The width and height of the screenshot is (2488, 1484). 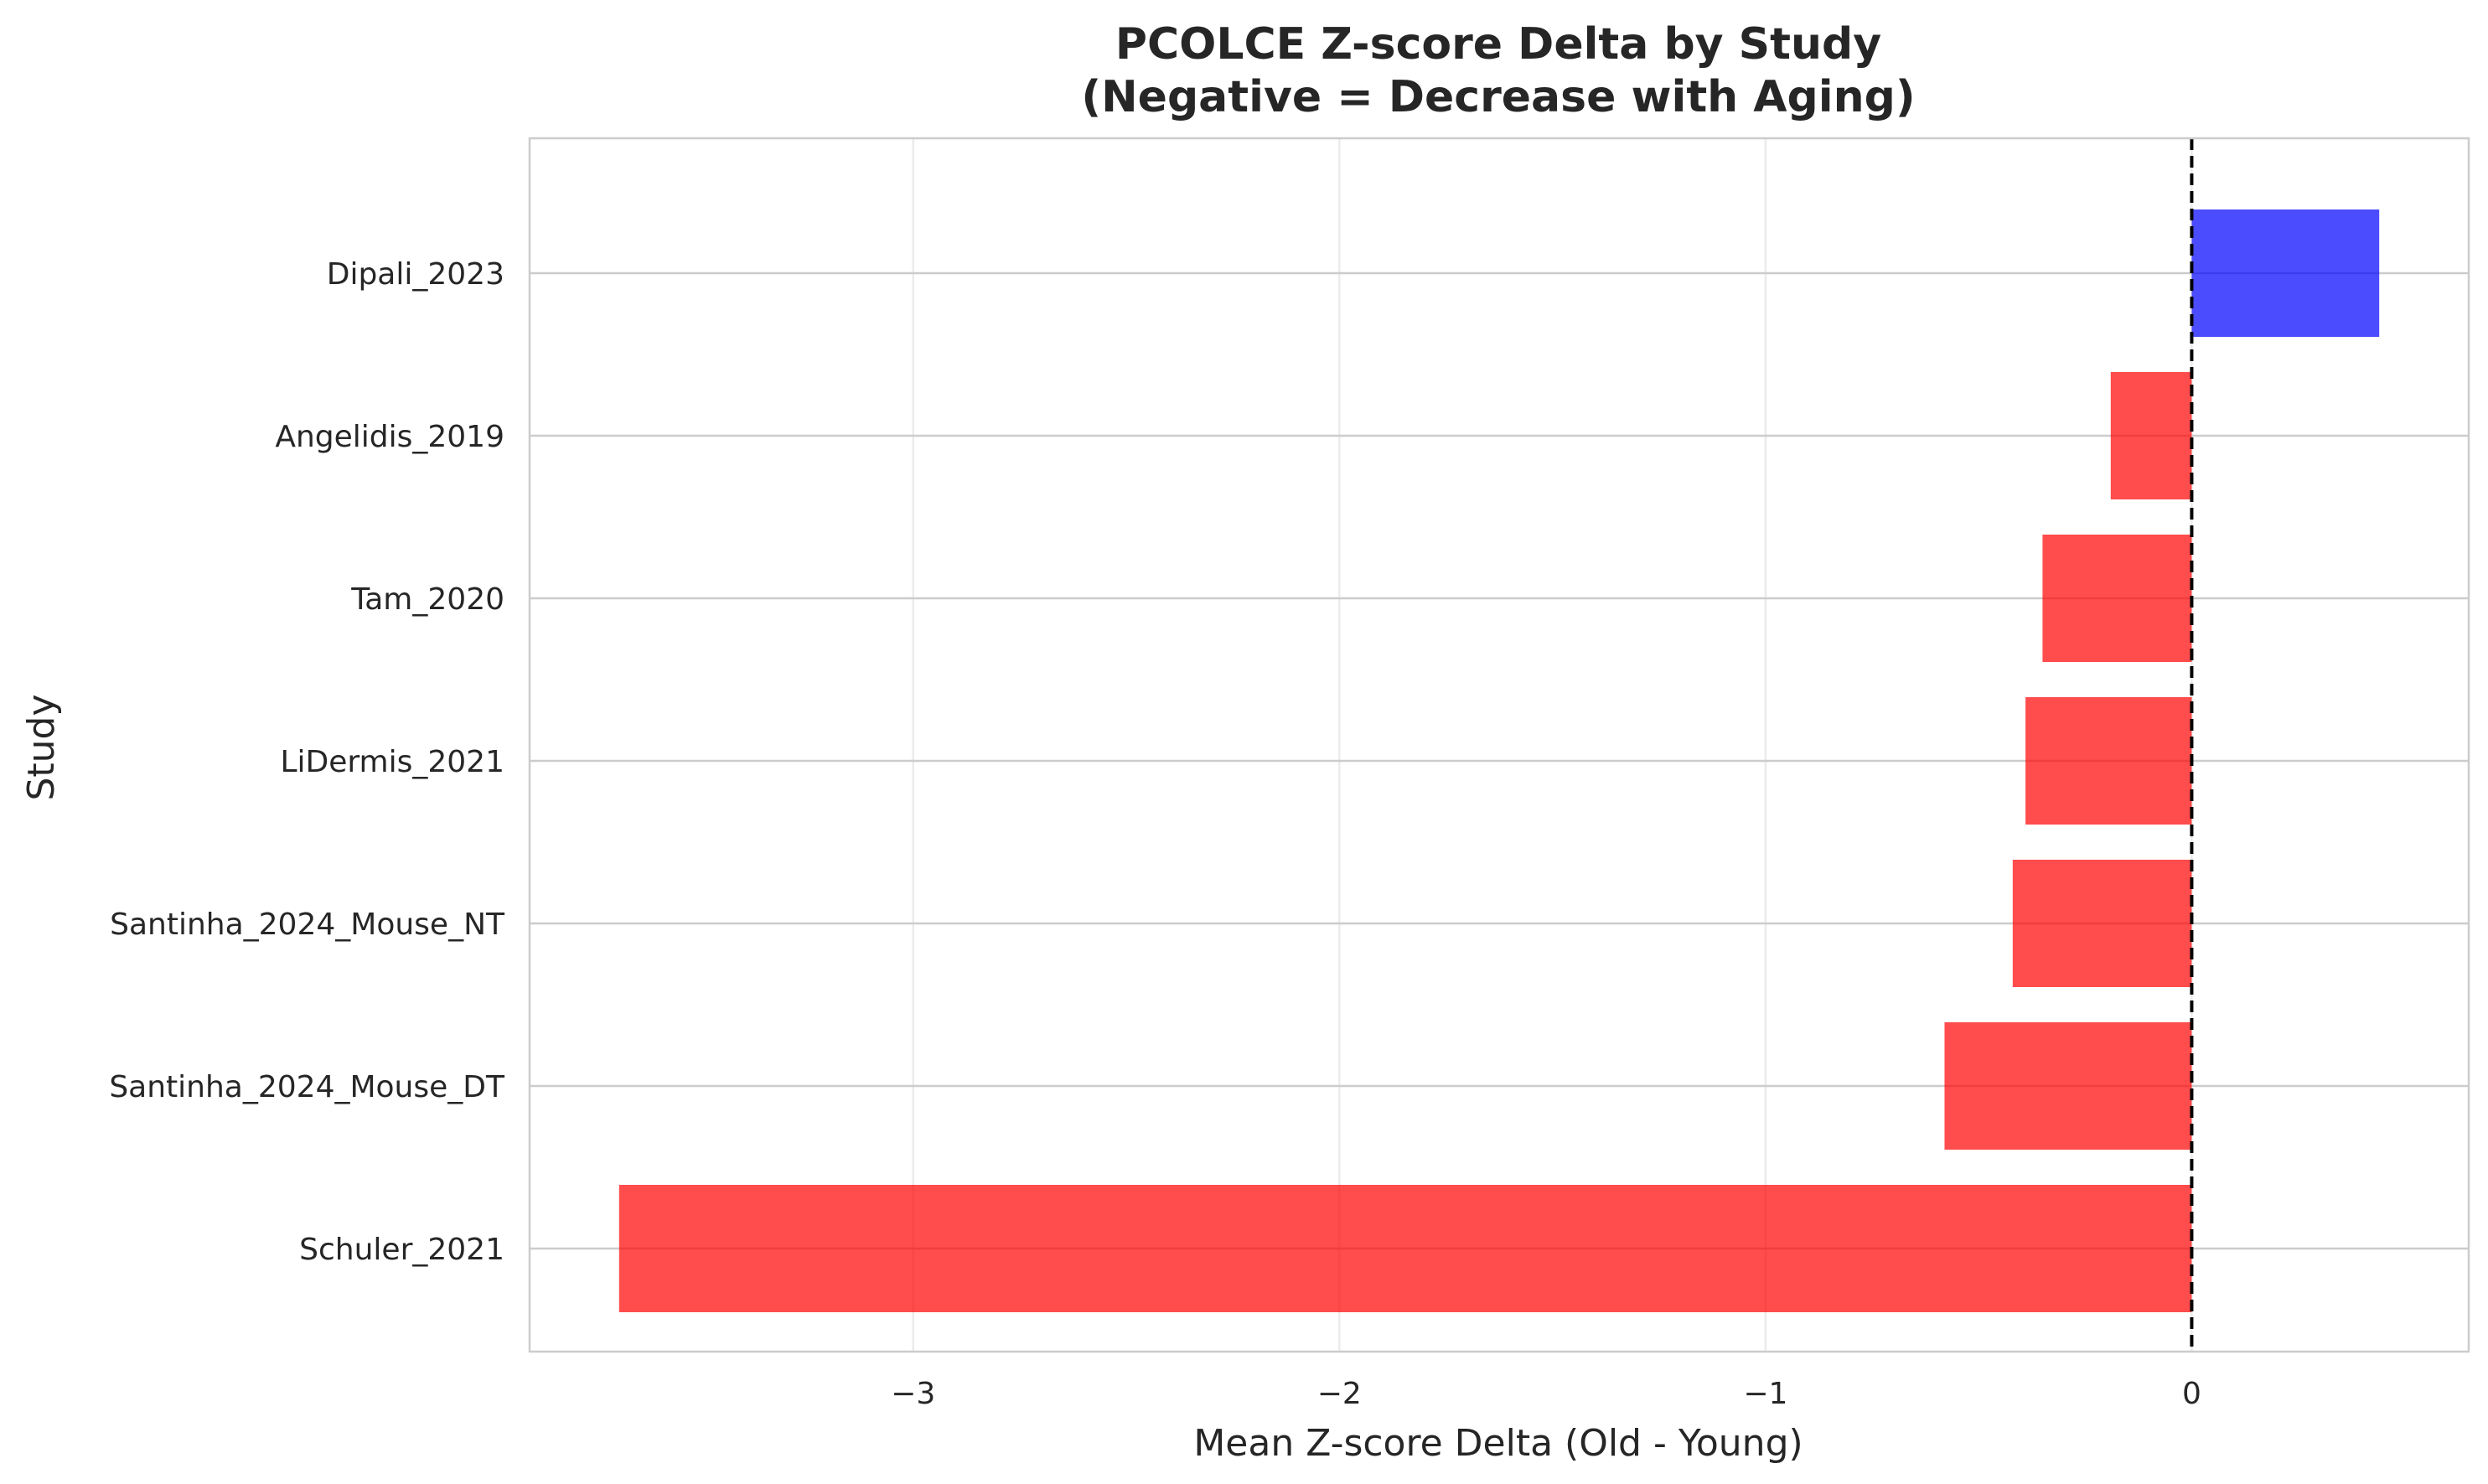 What do you see at coordinates (1498, 1444) in the screenshot?
I see `x-axis-label: Mean Z-score Delta (Old - Young)` at bounding box center [1498, 1444].